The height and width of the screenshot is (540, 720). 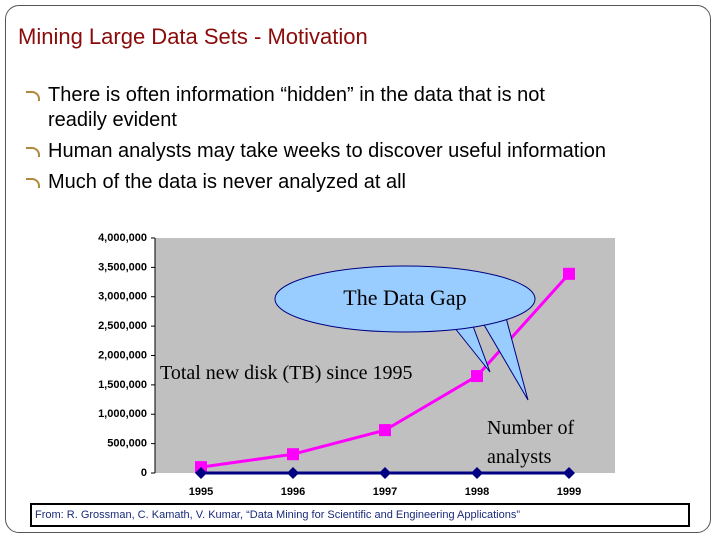 I want to click on x-tick-label: 1998, so click(x=477, y=492).